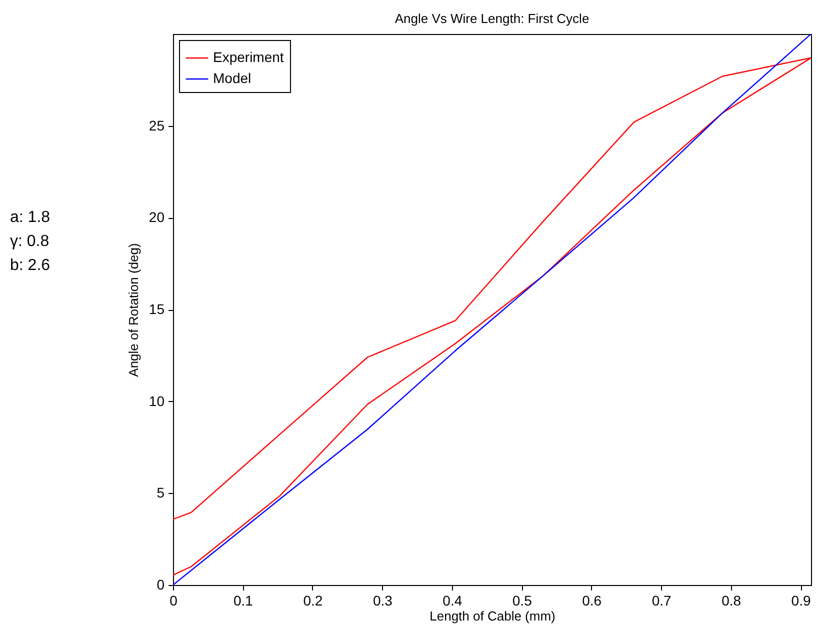 The height and width of the screenshot is (630, 820). What do you see at coordinates (30, 266) in the screenshot?
I see `text: b: 2.6` at bounding box center [30, 266].